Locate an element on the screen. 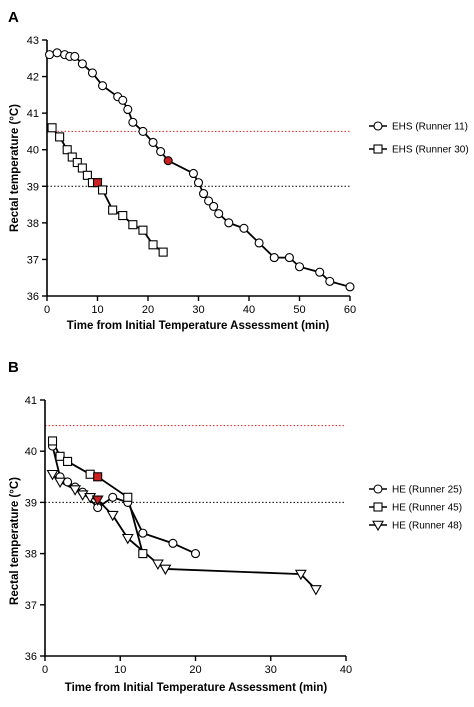 This screenshot has height=707, width=474. panel-b-x-tick-label: 20 is located at coordinates (195, 670).